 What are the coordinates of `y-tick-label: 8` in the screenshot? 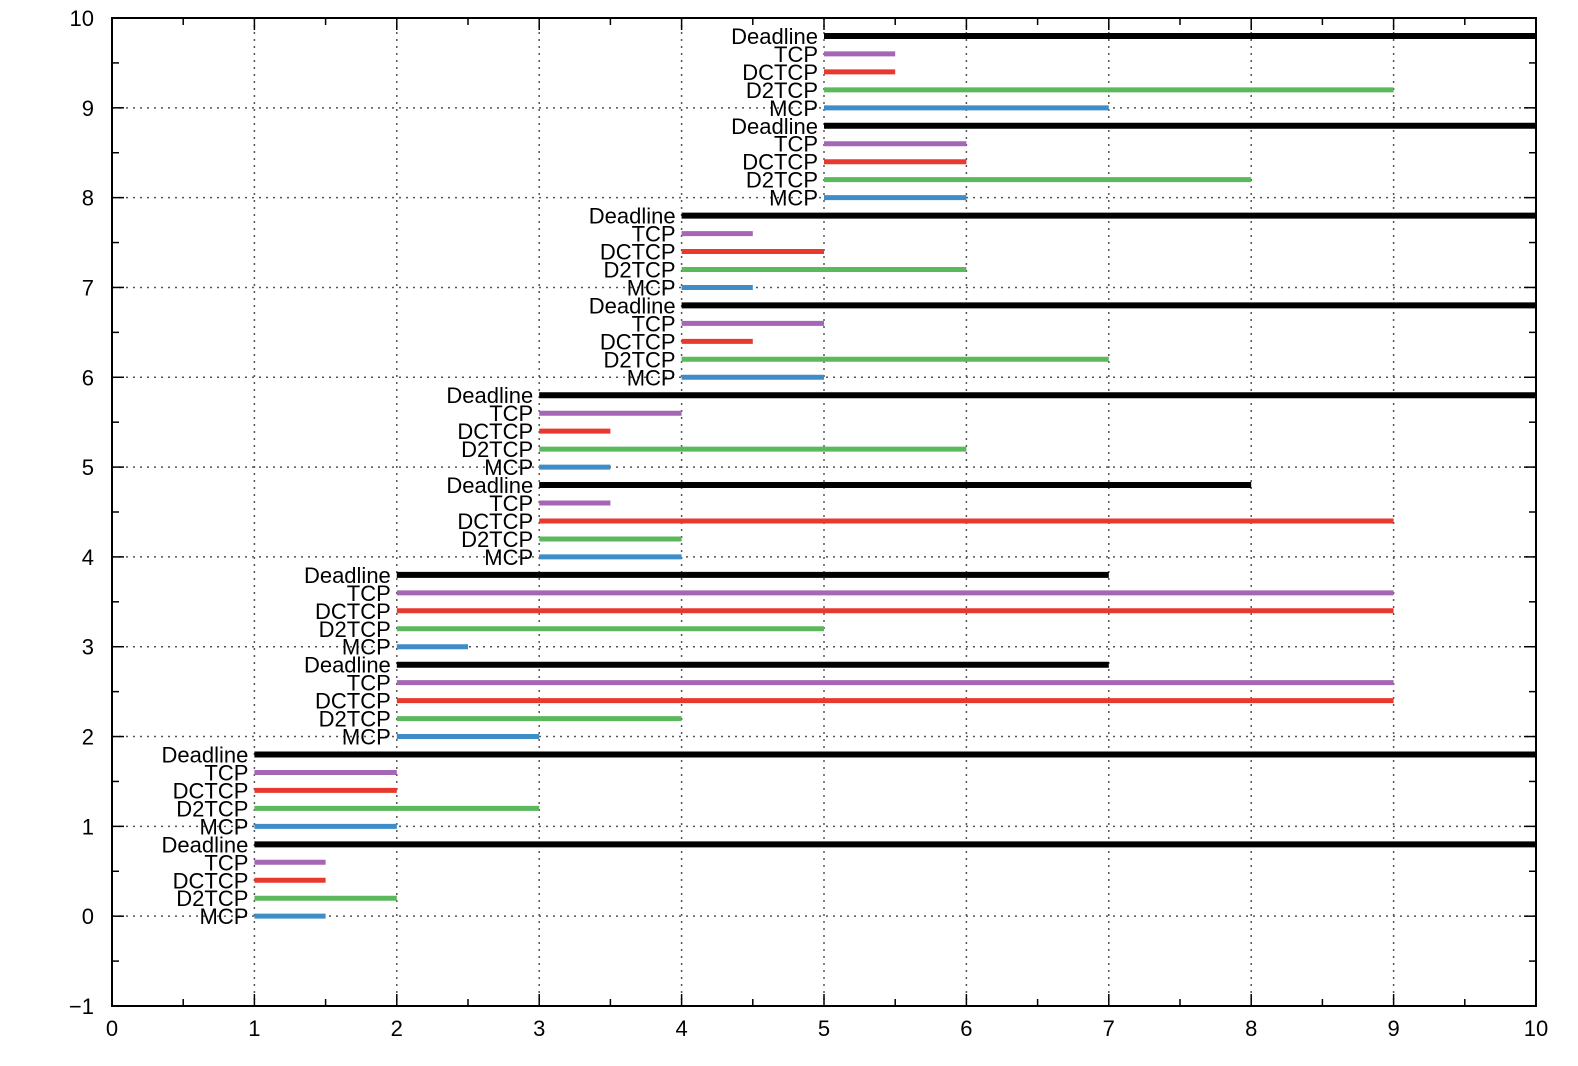 It's located at (88, 198).